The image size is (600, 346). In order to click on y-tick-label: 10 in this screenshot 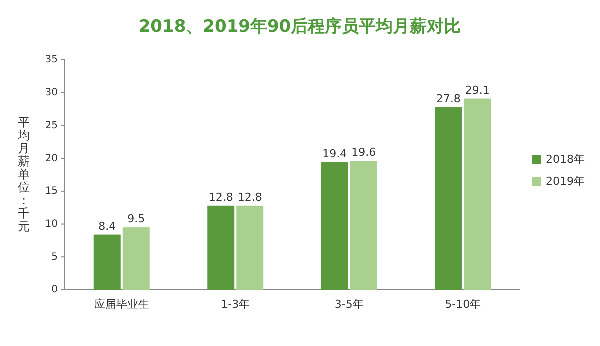, I will do `click(51, 224)`.